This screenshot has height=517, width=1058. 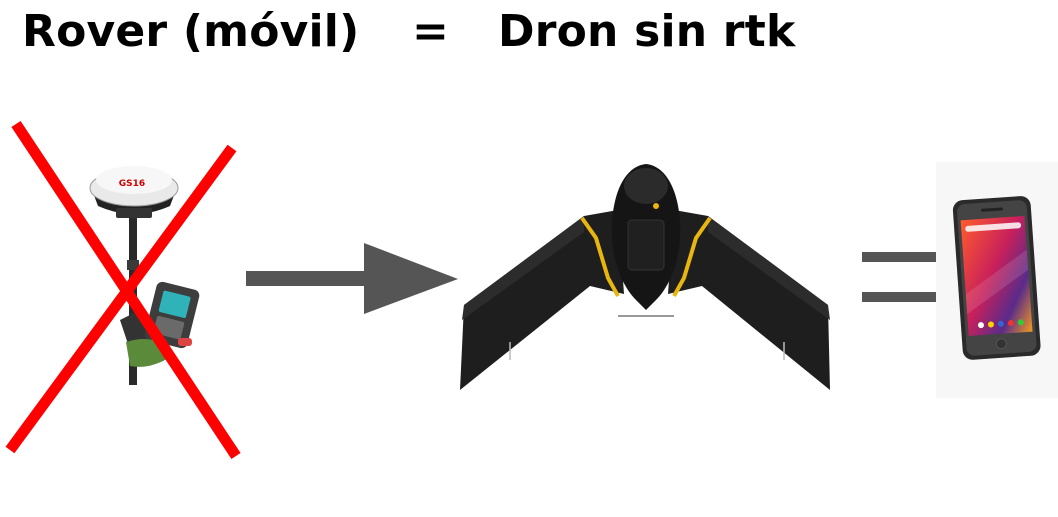 I want to click on rover-title: Rover (móvil), so click(x=191, y=31).